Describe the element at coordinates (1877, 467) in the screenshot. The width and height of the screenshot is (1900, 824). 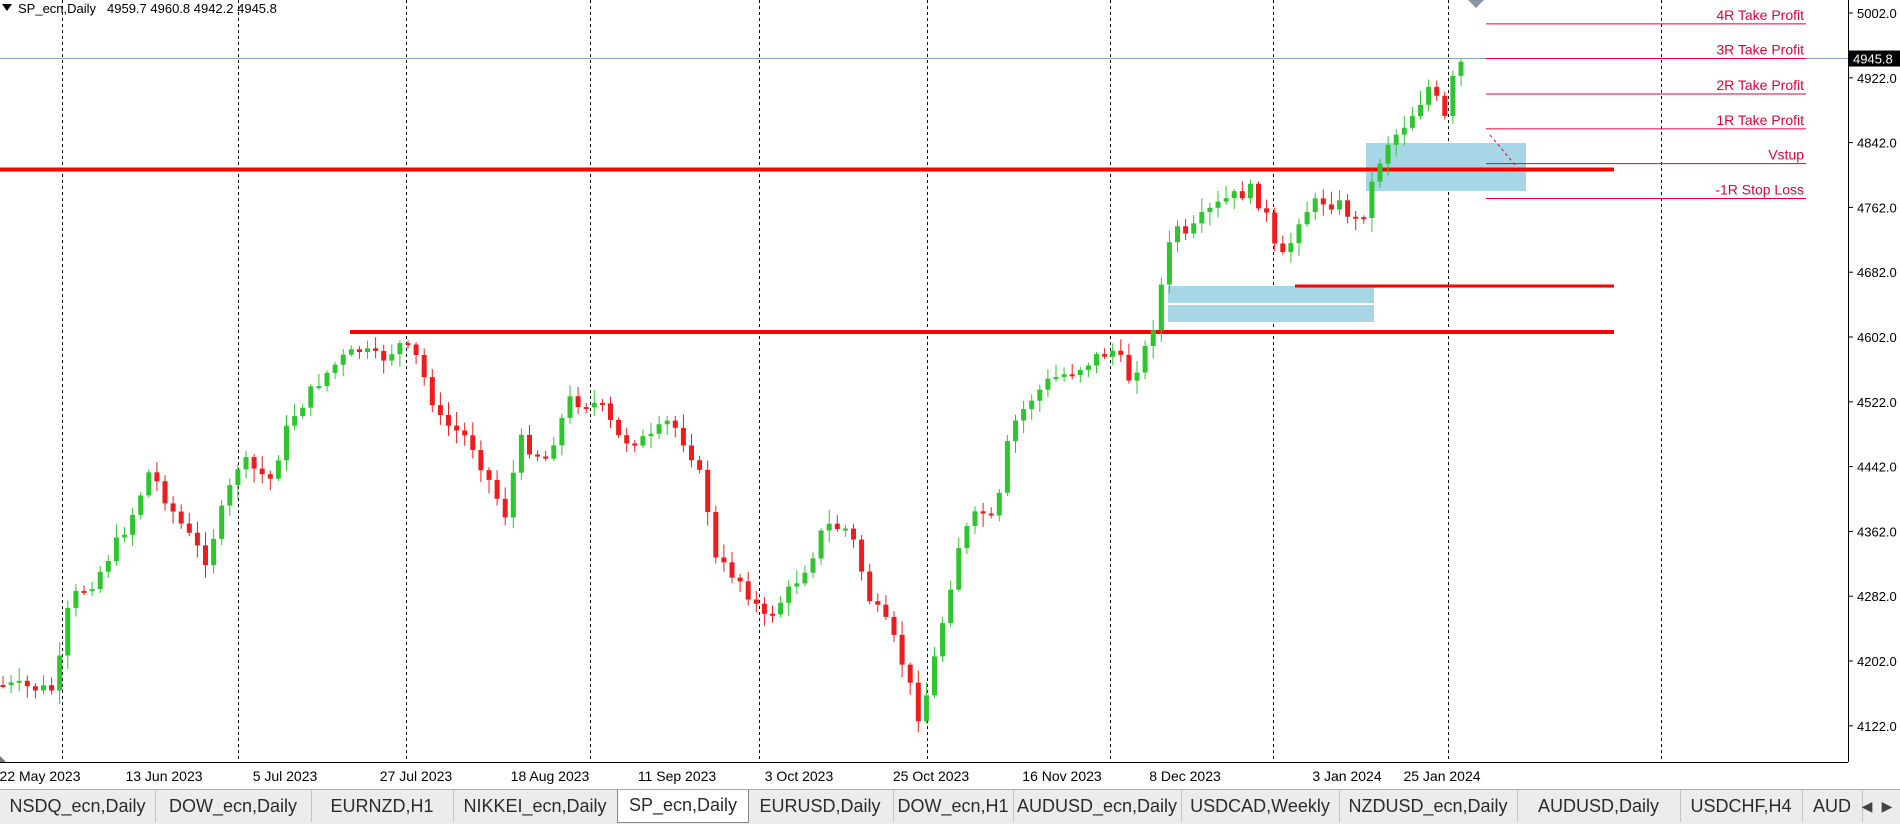
I see `price-axis-label: 4442.0` at that location.